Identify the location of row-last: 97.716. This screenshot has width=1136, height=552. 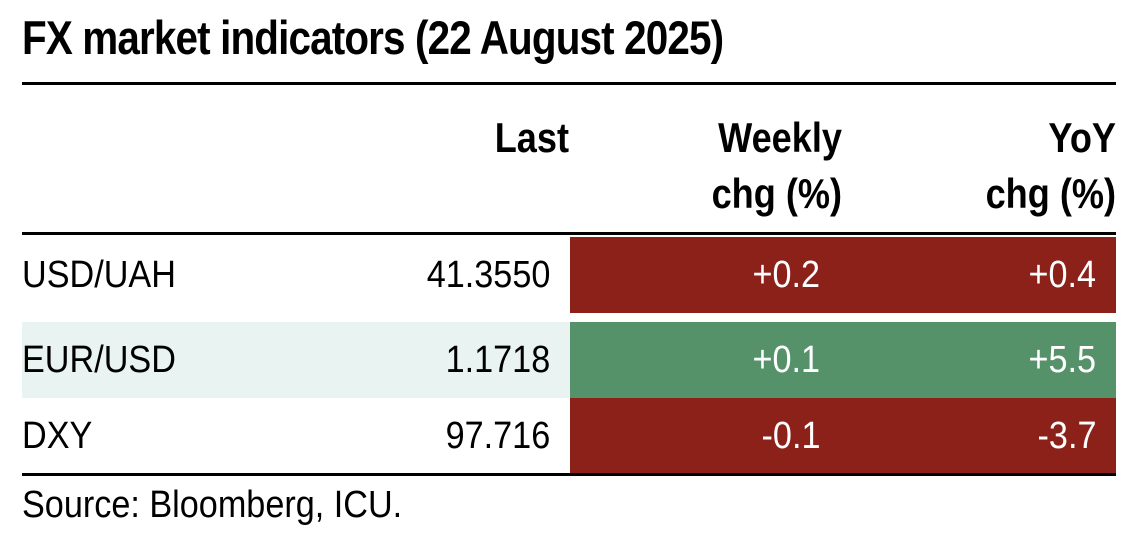
(497, 436).